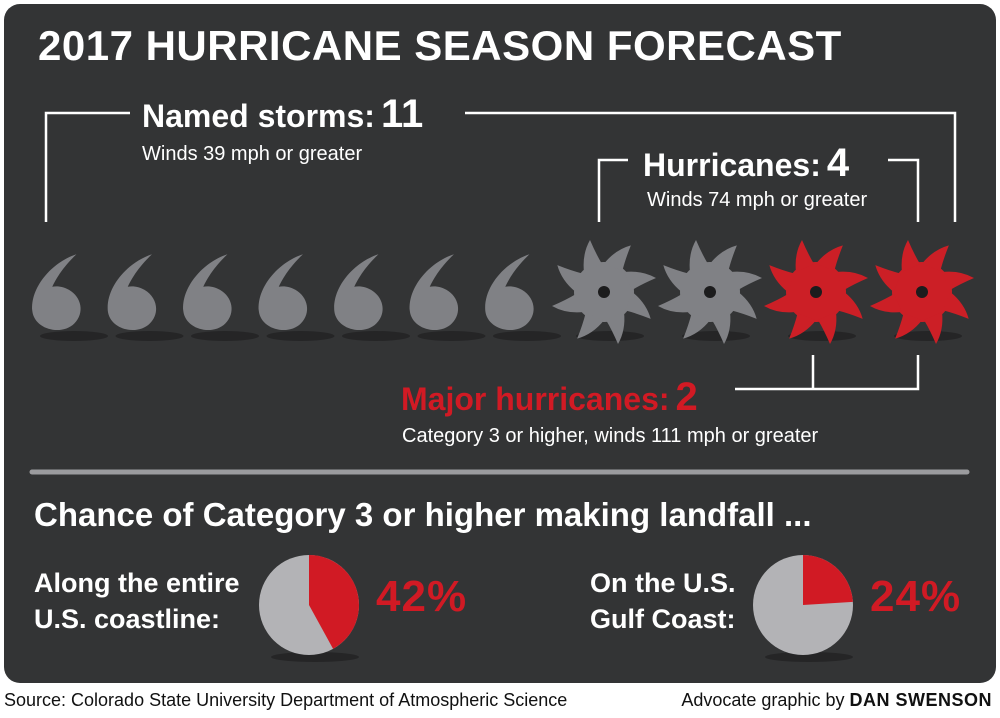  I want to click on coastline-percent: 42%, so click(422, 596).